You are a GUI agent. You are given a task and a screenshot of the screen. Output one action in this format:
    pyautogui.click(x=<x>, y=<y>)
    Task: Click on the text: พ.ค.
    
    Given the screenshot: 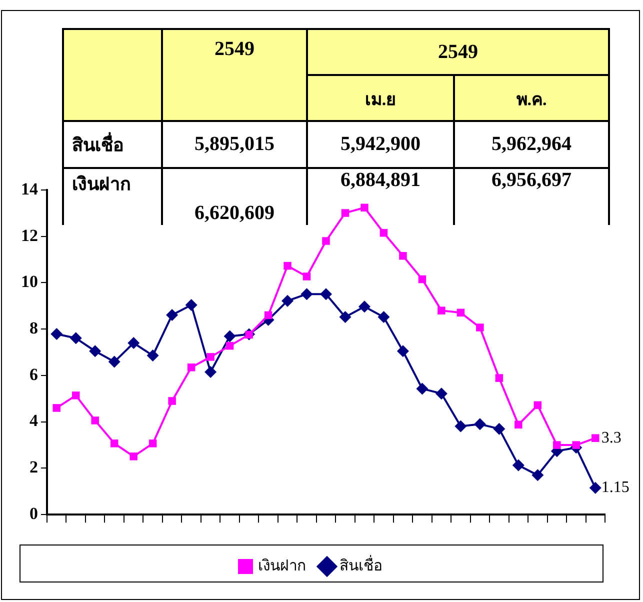 What is the action you would take?
    pyautogui.click(x=531, y=99)
    